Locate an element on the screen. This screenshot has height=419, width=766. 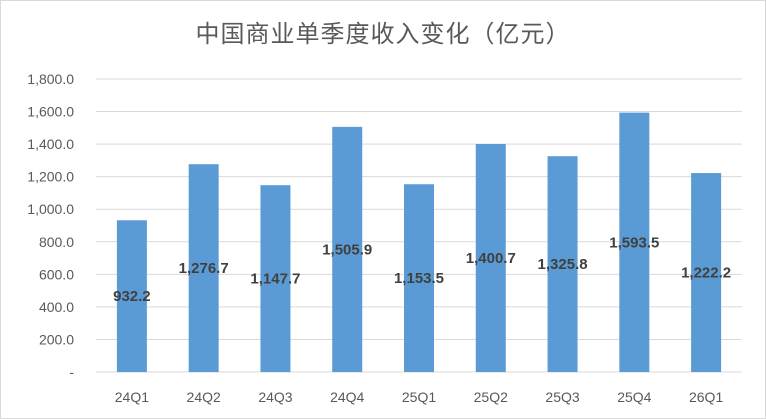
bar-24Q1 is located at coordinates (131, 296).